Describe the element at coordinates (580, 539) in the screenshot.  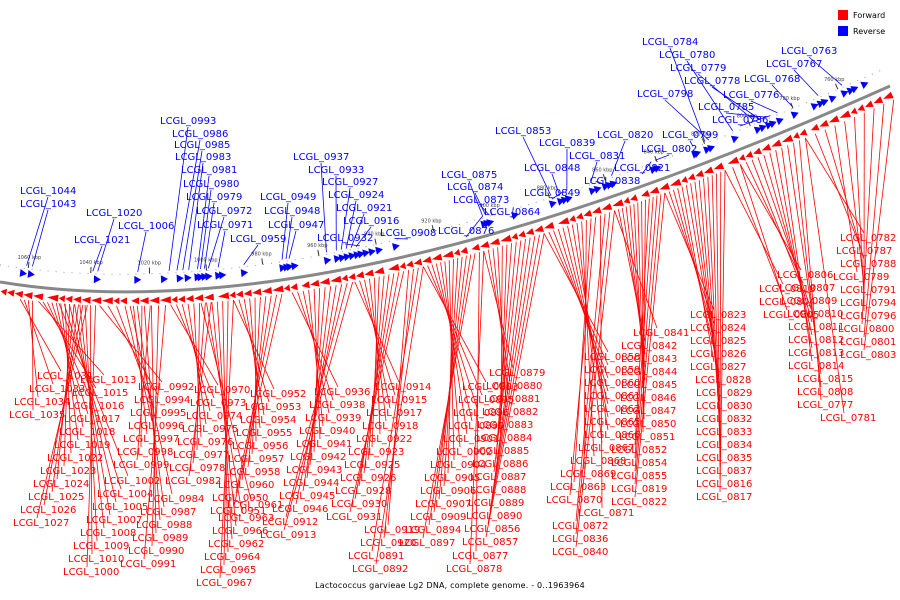
I see `forward-gene-label: LCGL_0836` at that location.